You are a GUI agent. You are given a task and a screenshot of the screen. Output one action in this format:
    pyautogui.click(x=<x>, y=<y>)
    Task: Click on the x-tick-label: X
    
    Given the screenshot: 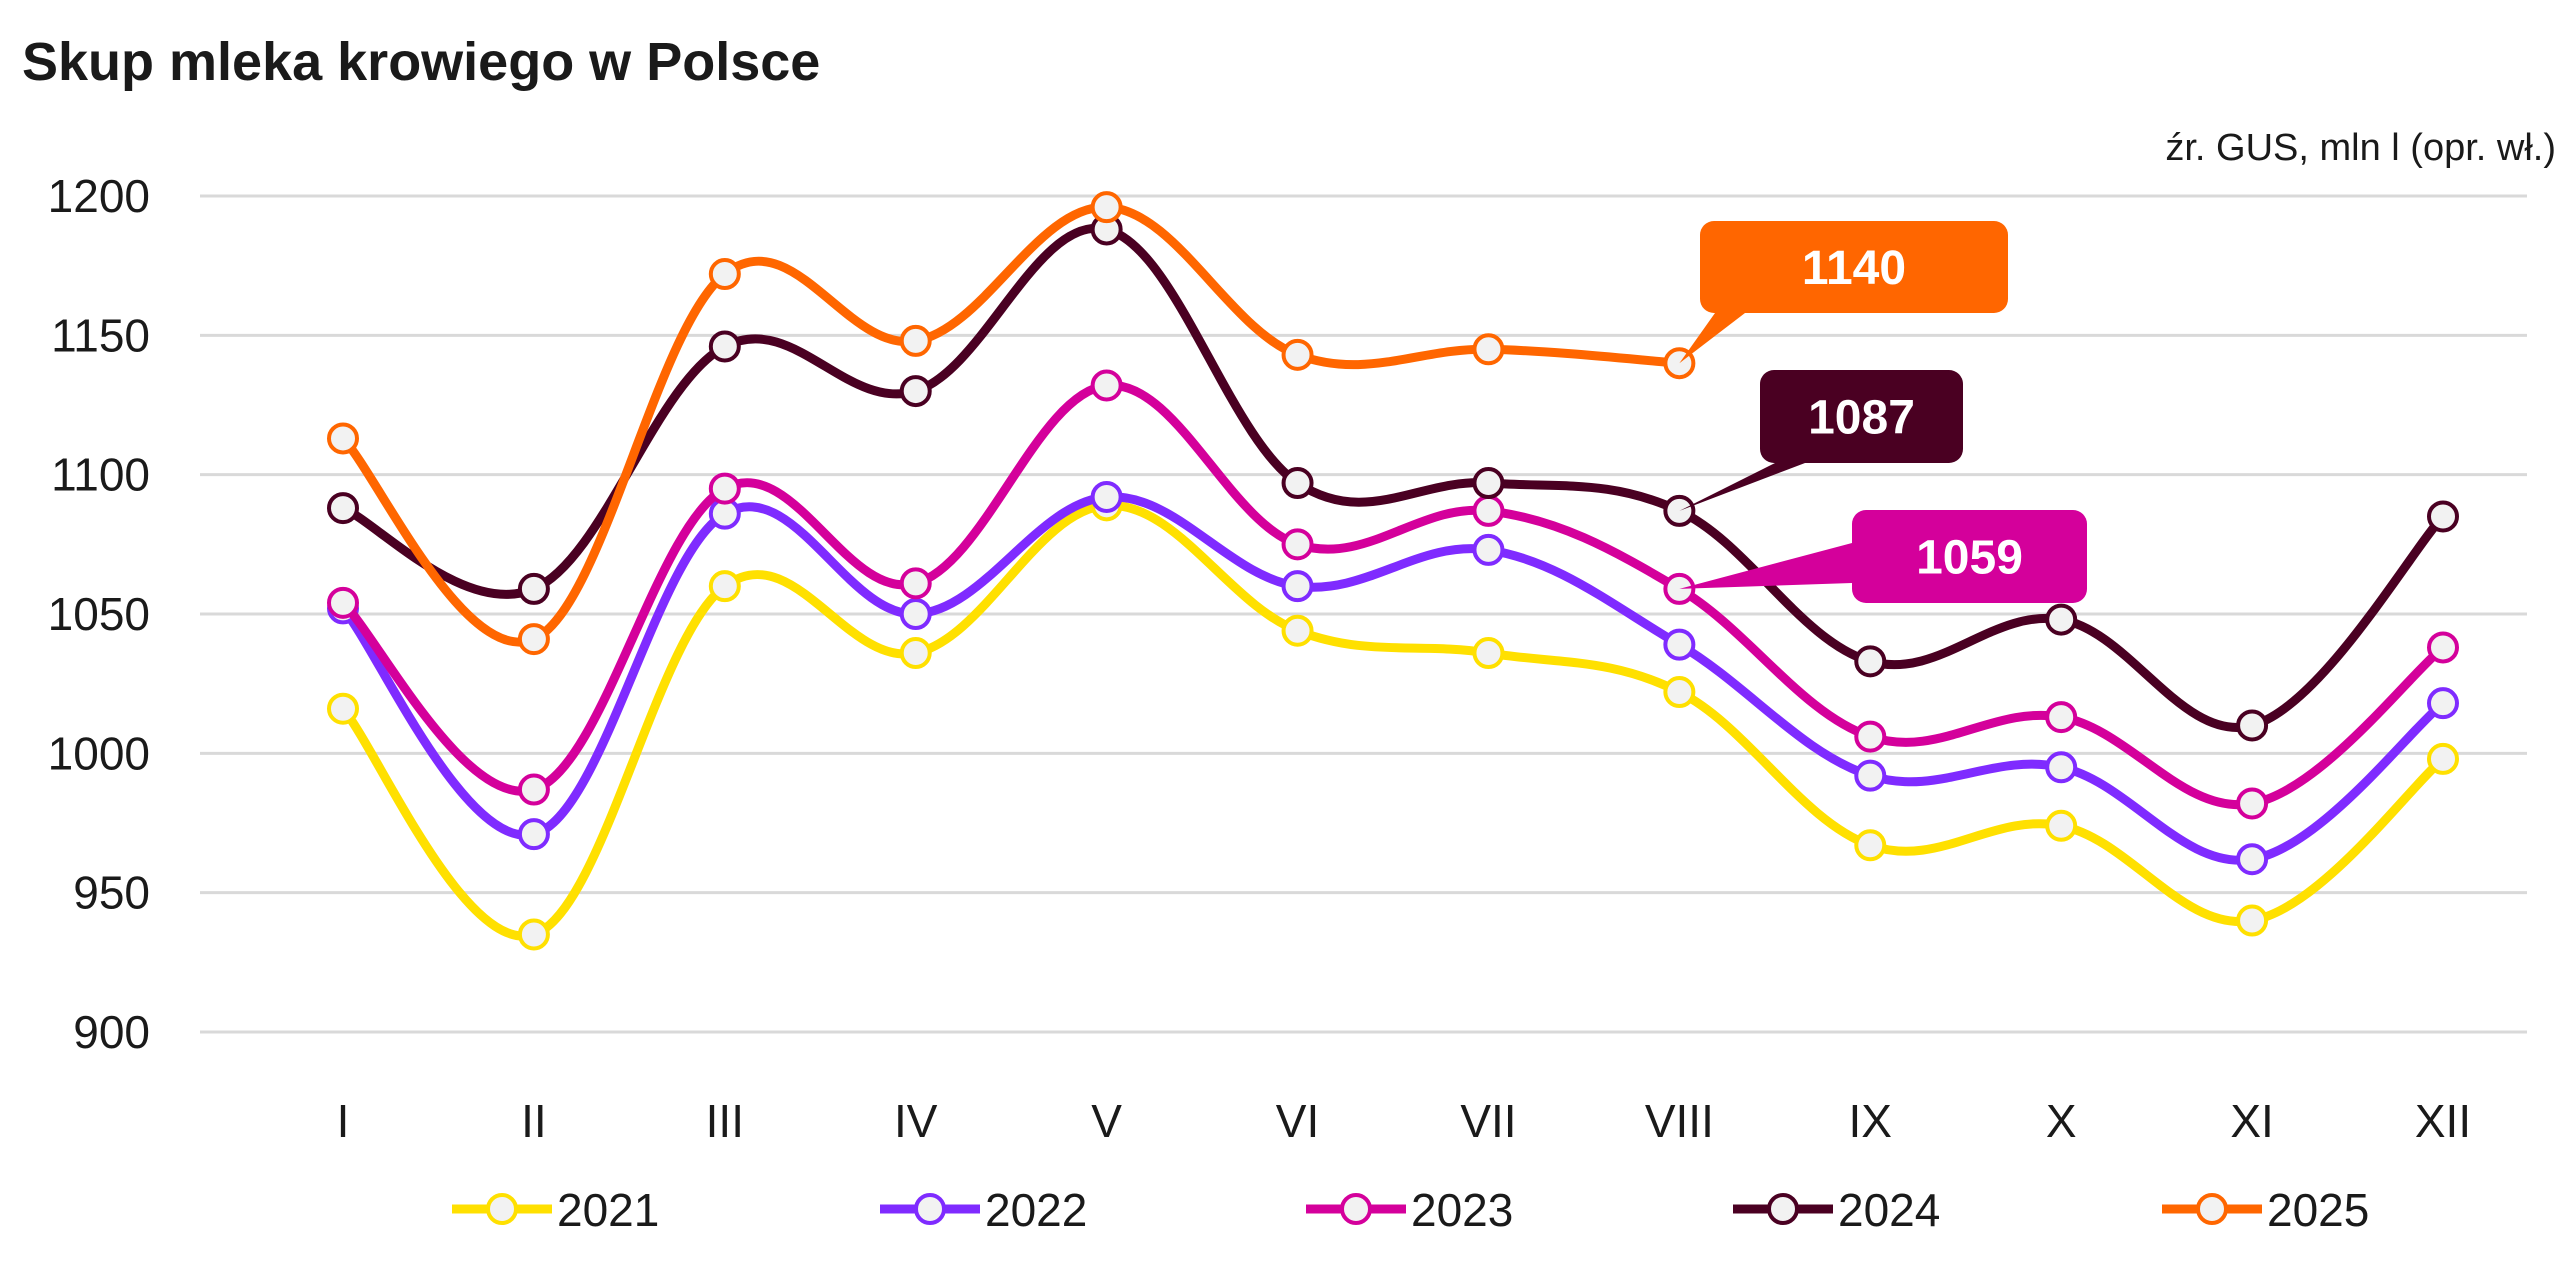 What is the action you would take?
    pyautogui.click(x=2061, y=1121)
    